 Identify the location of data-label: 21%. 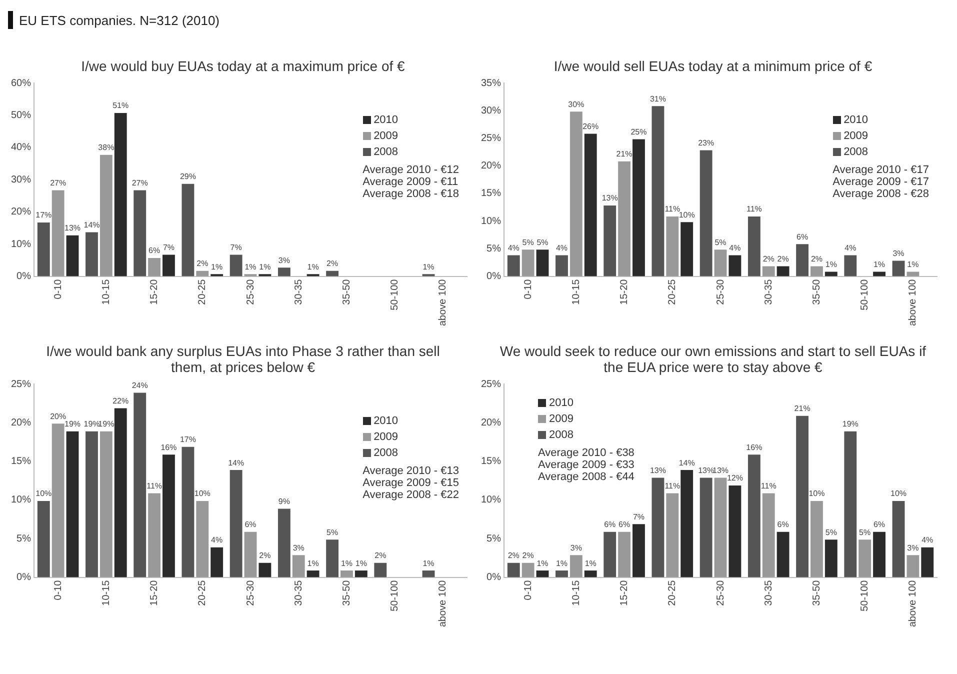
(802, 409).